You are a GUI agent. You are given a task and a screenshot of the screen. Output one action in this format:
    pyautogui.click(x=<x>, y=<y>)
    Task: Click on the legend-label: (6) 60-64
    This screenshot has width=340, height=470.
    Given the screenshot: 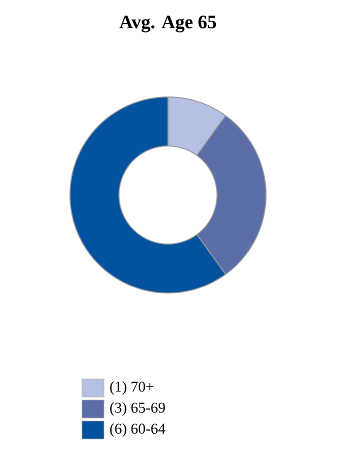 What is the action you would take?
    pyautogui.click(x=138, y=430)
    